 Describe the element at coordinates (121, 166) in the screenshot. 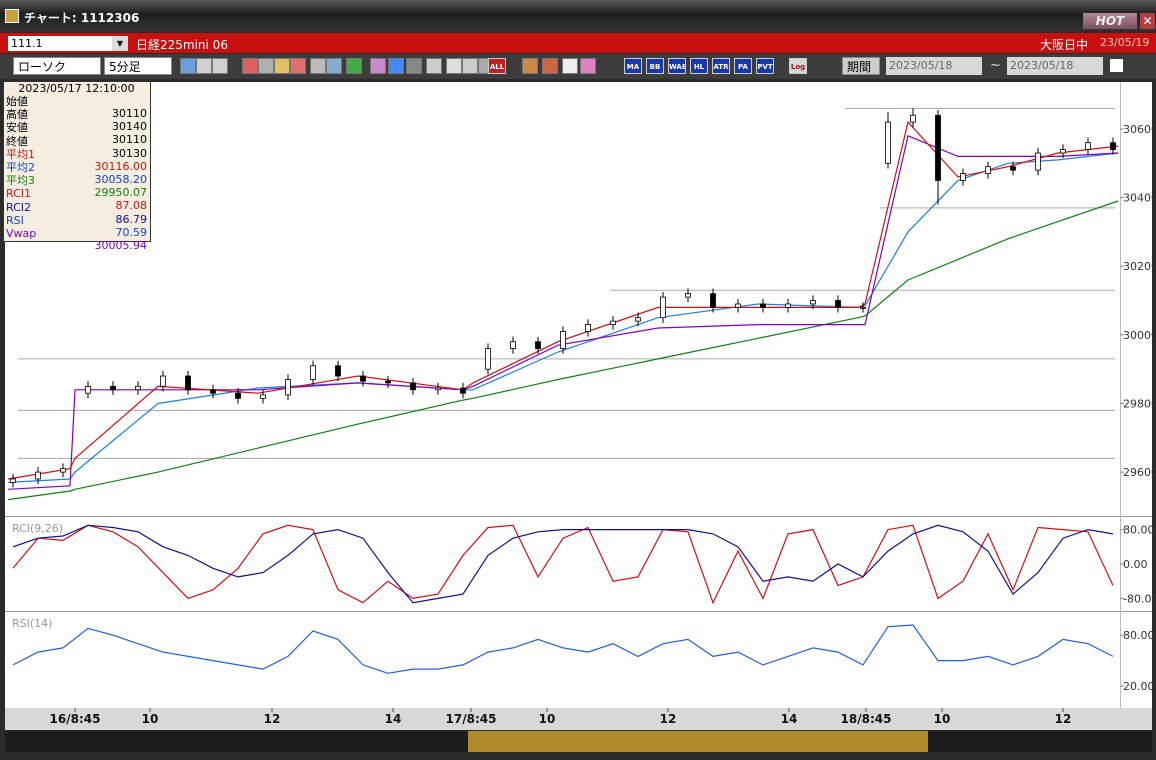

I see `info-value: 30116.00` at that location.